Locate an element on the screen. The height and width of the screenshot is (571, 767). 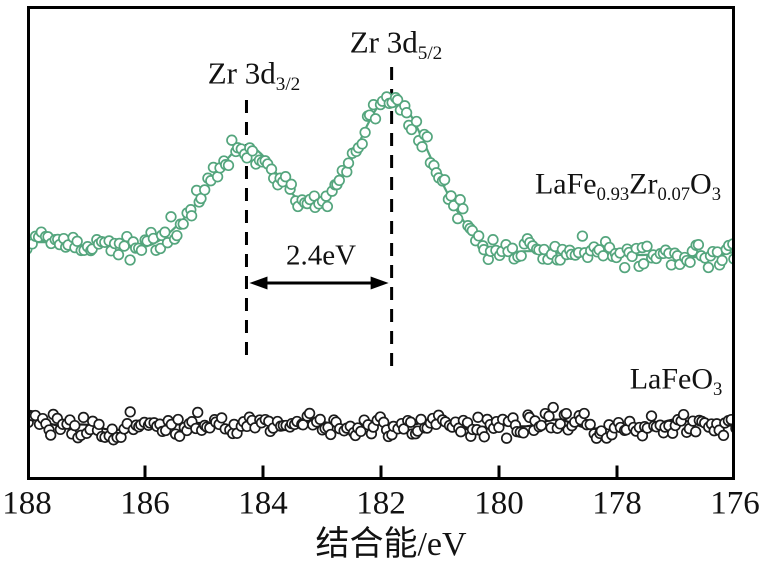
series1-sub-2: 0.07 is located at coordinates (674, 194).